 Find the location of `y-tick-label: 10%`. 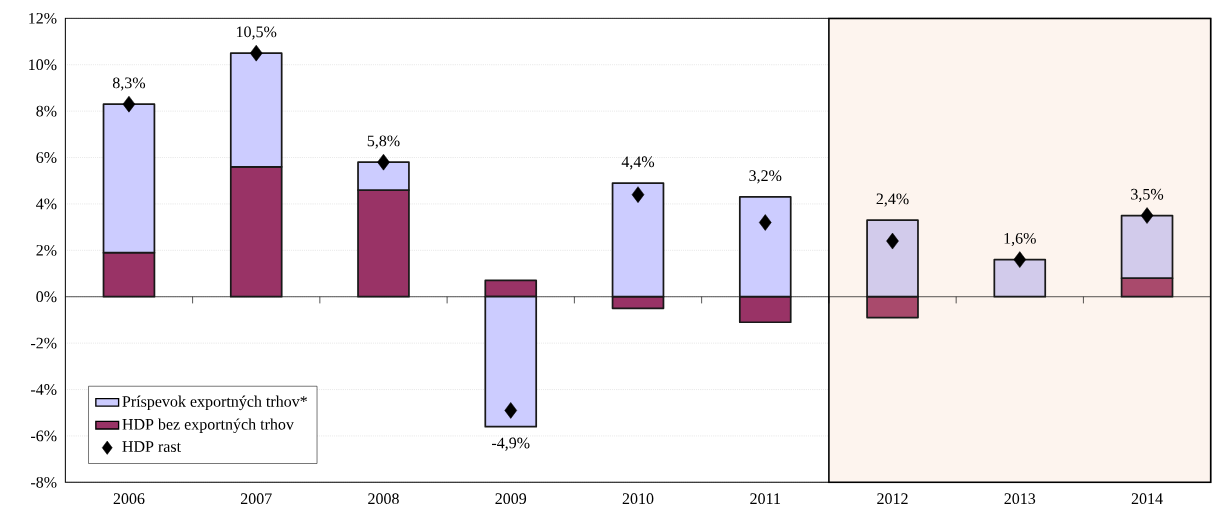

y-tick-label: 10% is located at coordinates (43, 65).